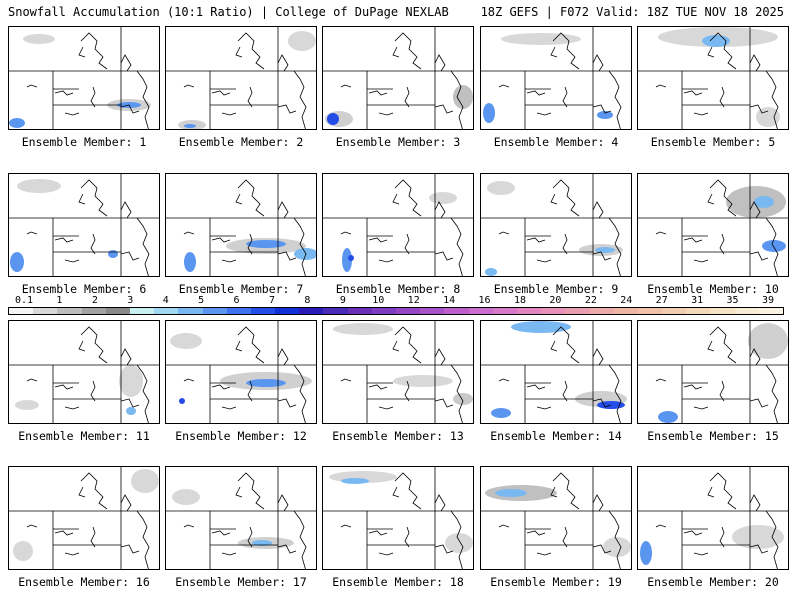 Image resolution: width=800 pixels, height=600 pixels. Describe the element at coordinates (130, 300) in the screenshot. I see `colorbar-tick-label: 3` at that location.